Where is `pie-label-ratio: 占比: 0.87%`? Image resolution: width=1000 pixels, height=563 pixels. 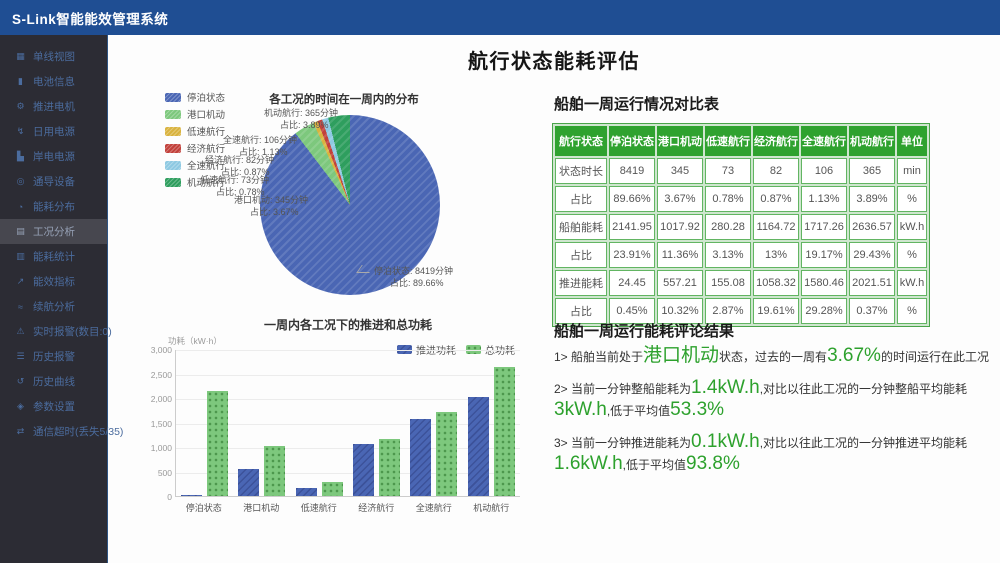 pie-label-ratio: 占比: 0.87% is located at coordinates (245, 172).